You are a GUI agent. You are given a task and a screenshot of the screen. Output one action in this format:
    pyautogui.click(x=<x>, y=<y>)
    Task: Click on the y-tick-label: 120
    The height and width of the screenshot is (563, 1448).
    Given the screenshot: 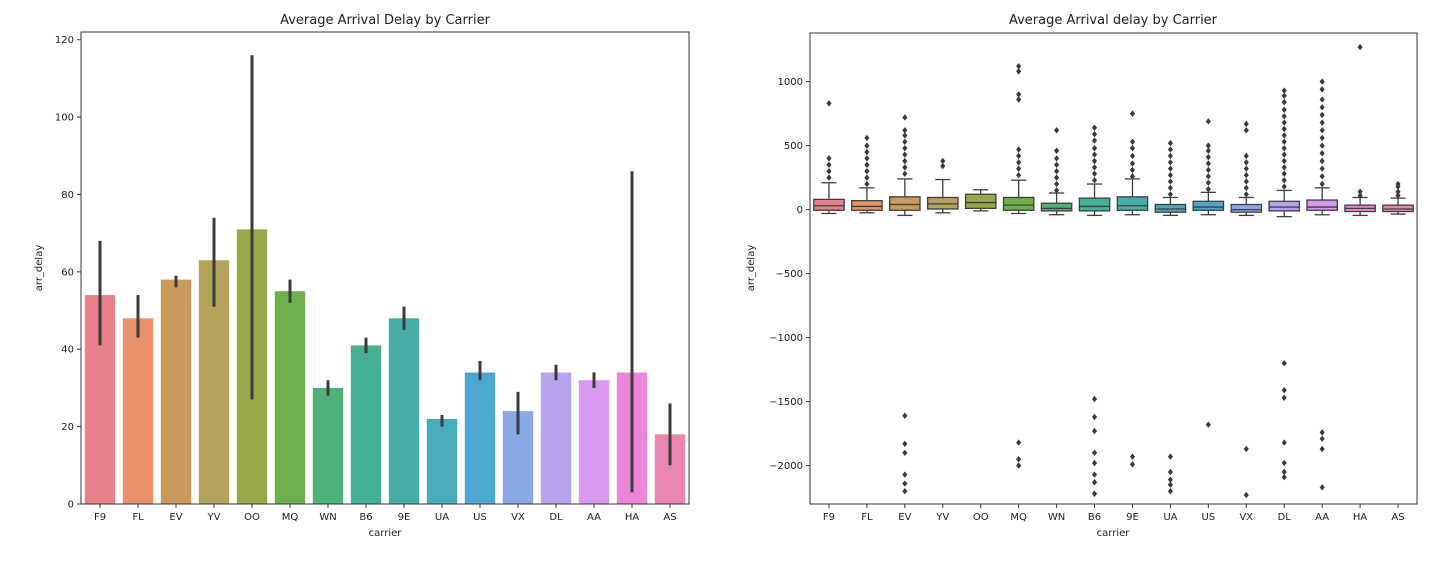 What is the action you would take?
    pyautogui.click(x=64, y=40)
    